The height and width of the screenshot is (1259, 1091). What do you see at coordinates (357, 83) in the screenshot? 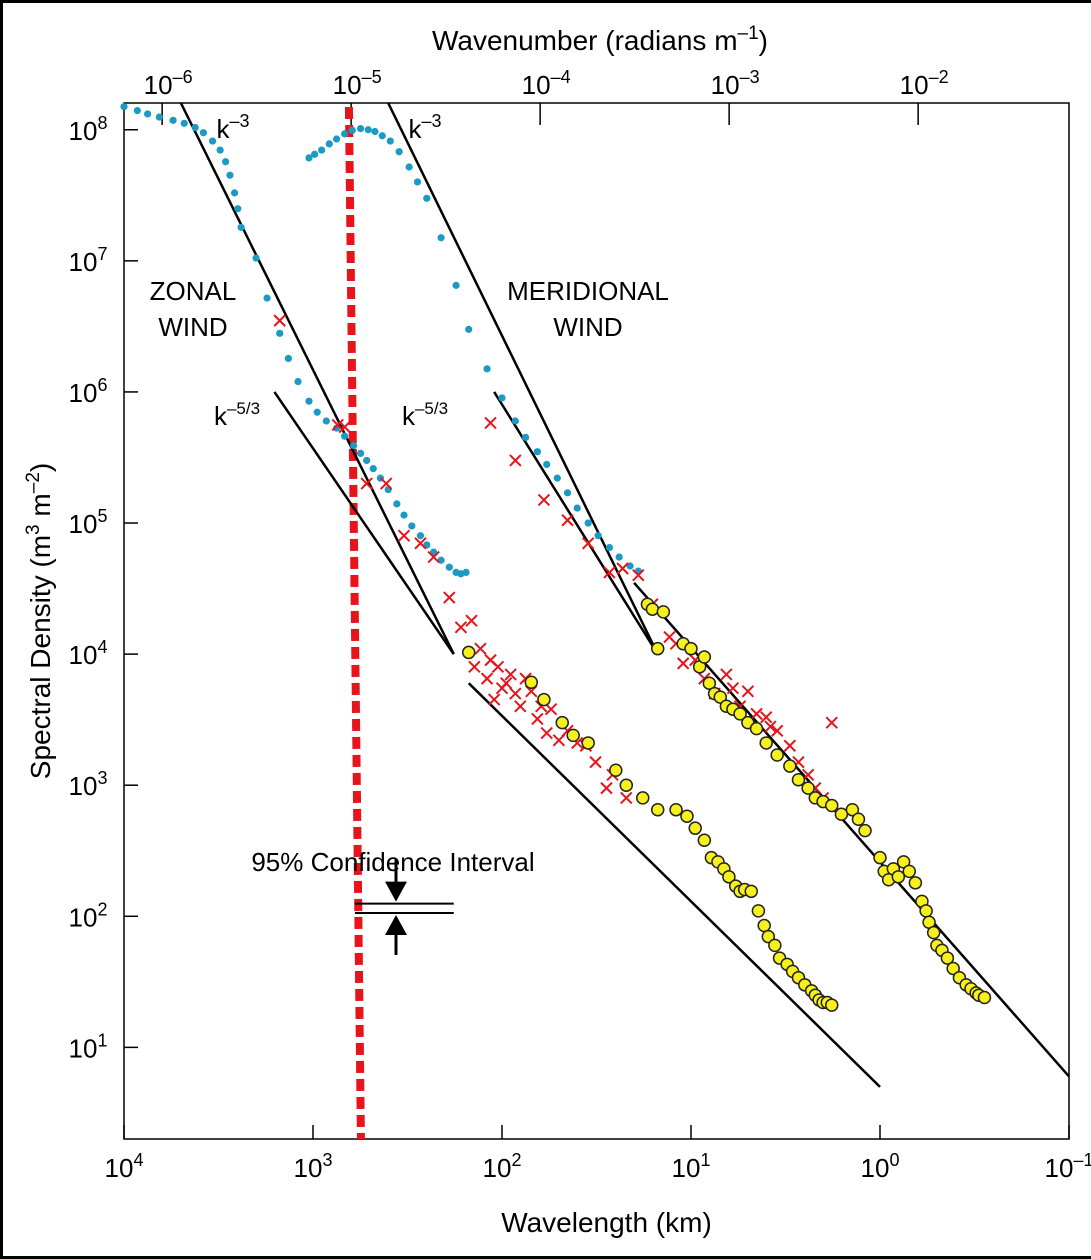
I see `x2-tick-label: 10⁻⁵` at bounding box center [357, 83].